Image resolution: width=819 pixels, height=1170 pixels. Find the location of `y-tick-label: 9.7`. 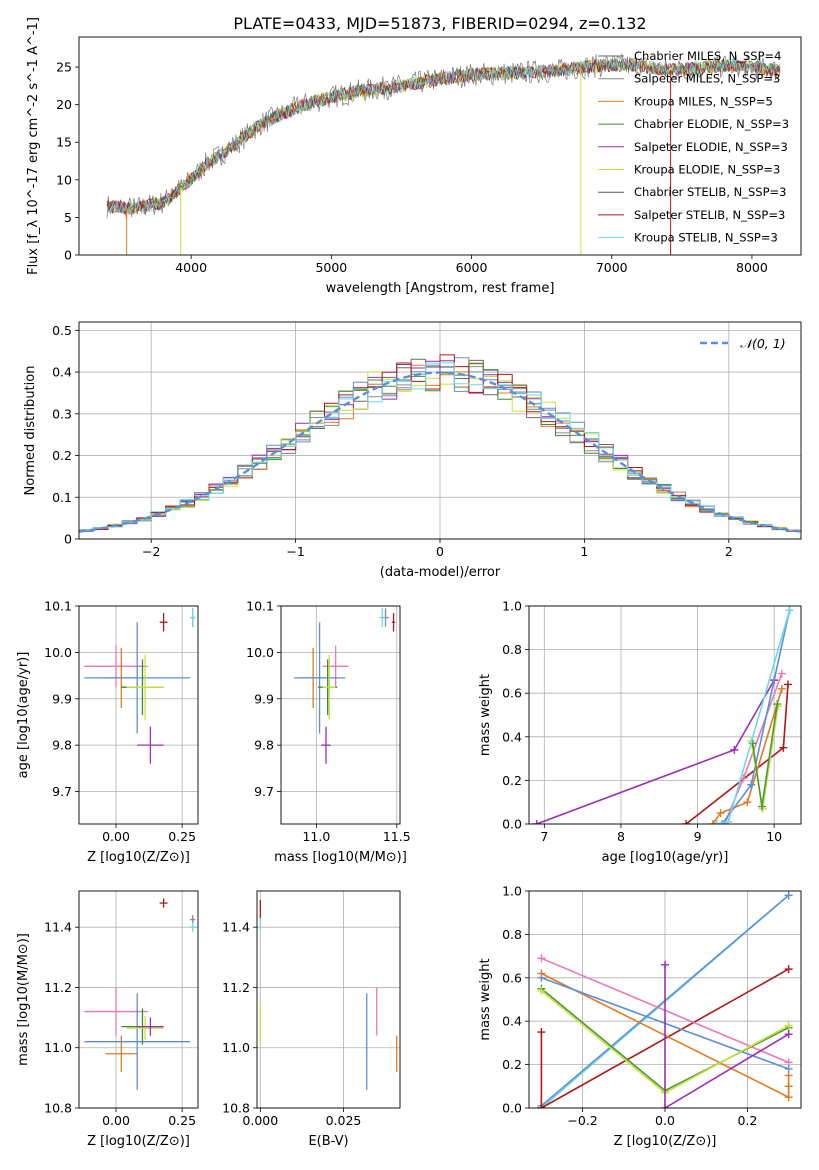

y-tick-label: 9.7 is located at coordinates (62, 791).